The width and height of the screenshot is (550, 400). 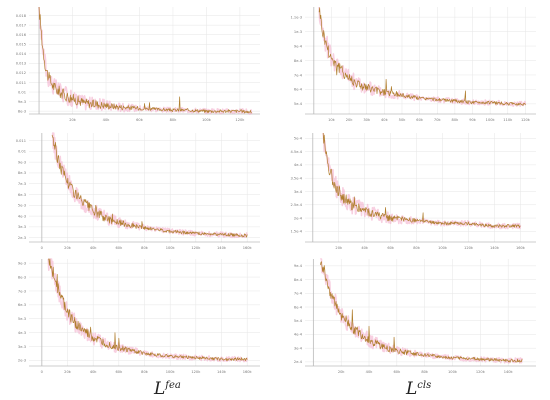 I want to click on caption-cls-base: L, so click(x=412, y=389).